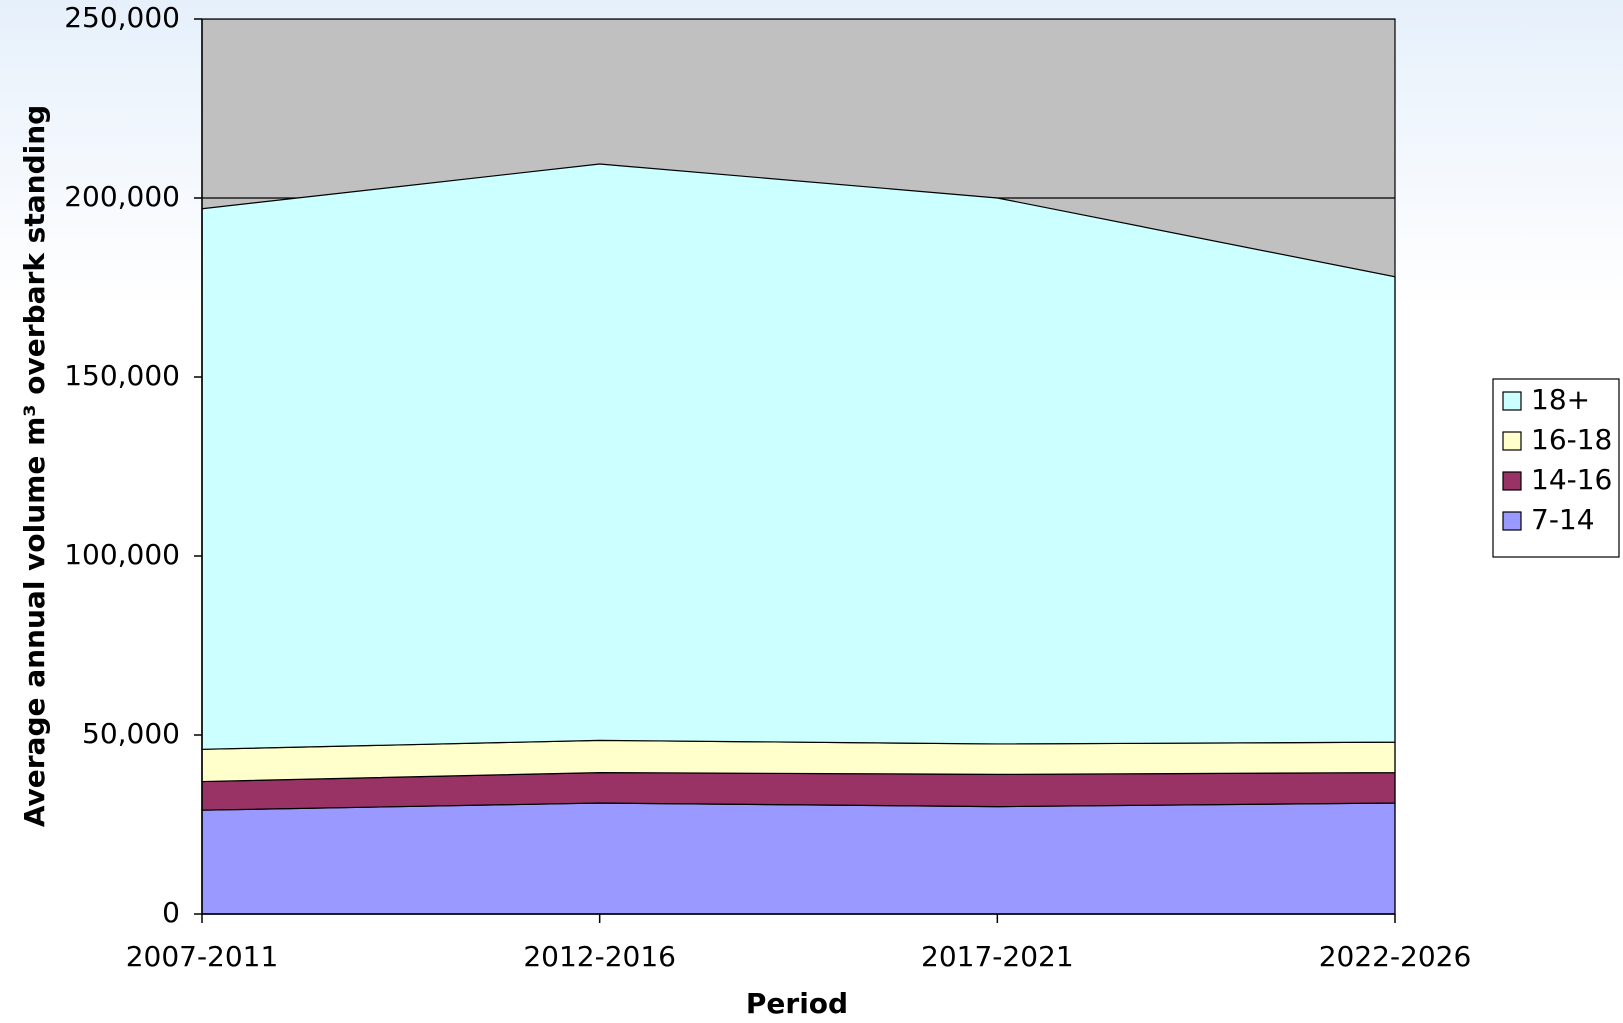 Image resolution: width=1623 pixels, height=1023 pixels. I want to click on x-axis-title: Period, so click(797, 1003).